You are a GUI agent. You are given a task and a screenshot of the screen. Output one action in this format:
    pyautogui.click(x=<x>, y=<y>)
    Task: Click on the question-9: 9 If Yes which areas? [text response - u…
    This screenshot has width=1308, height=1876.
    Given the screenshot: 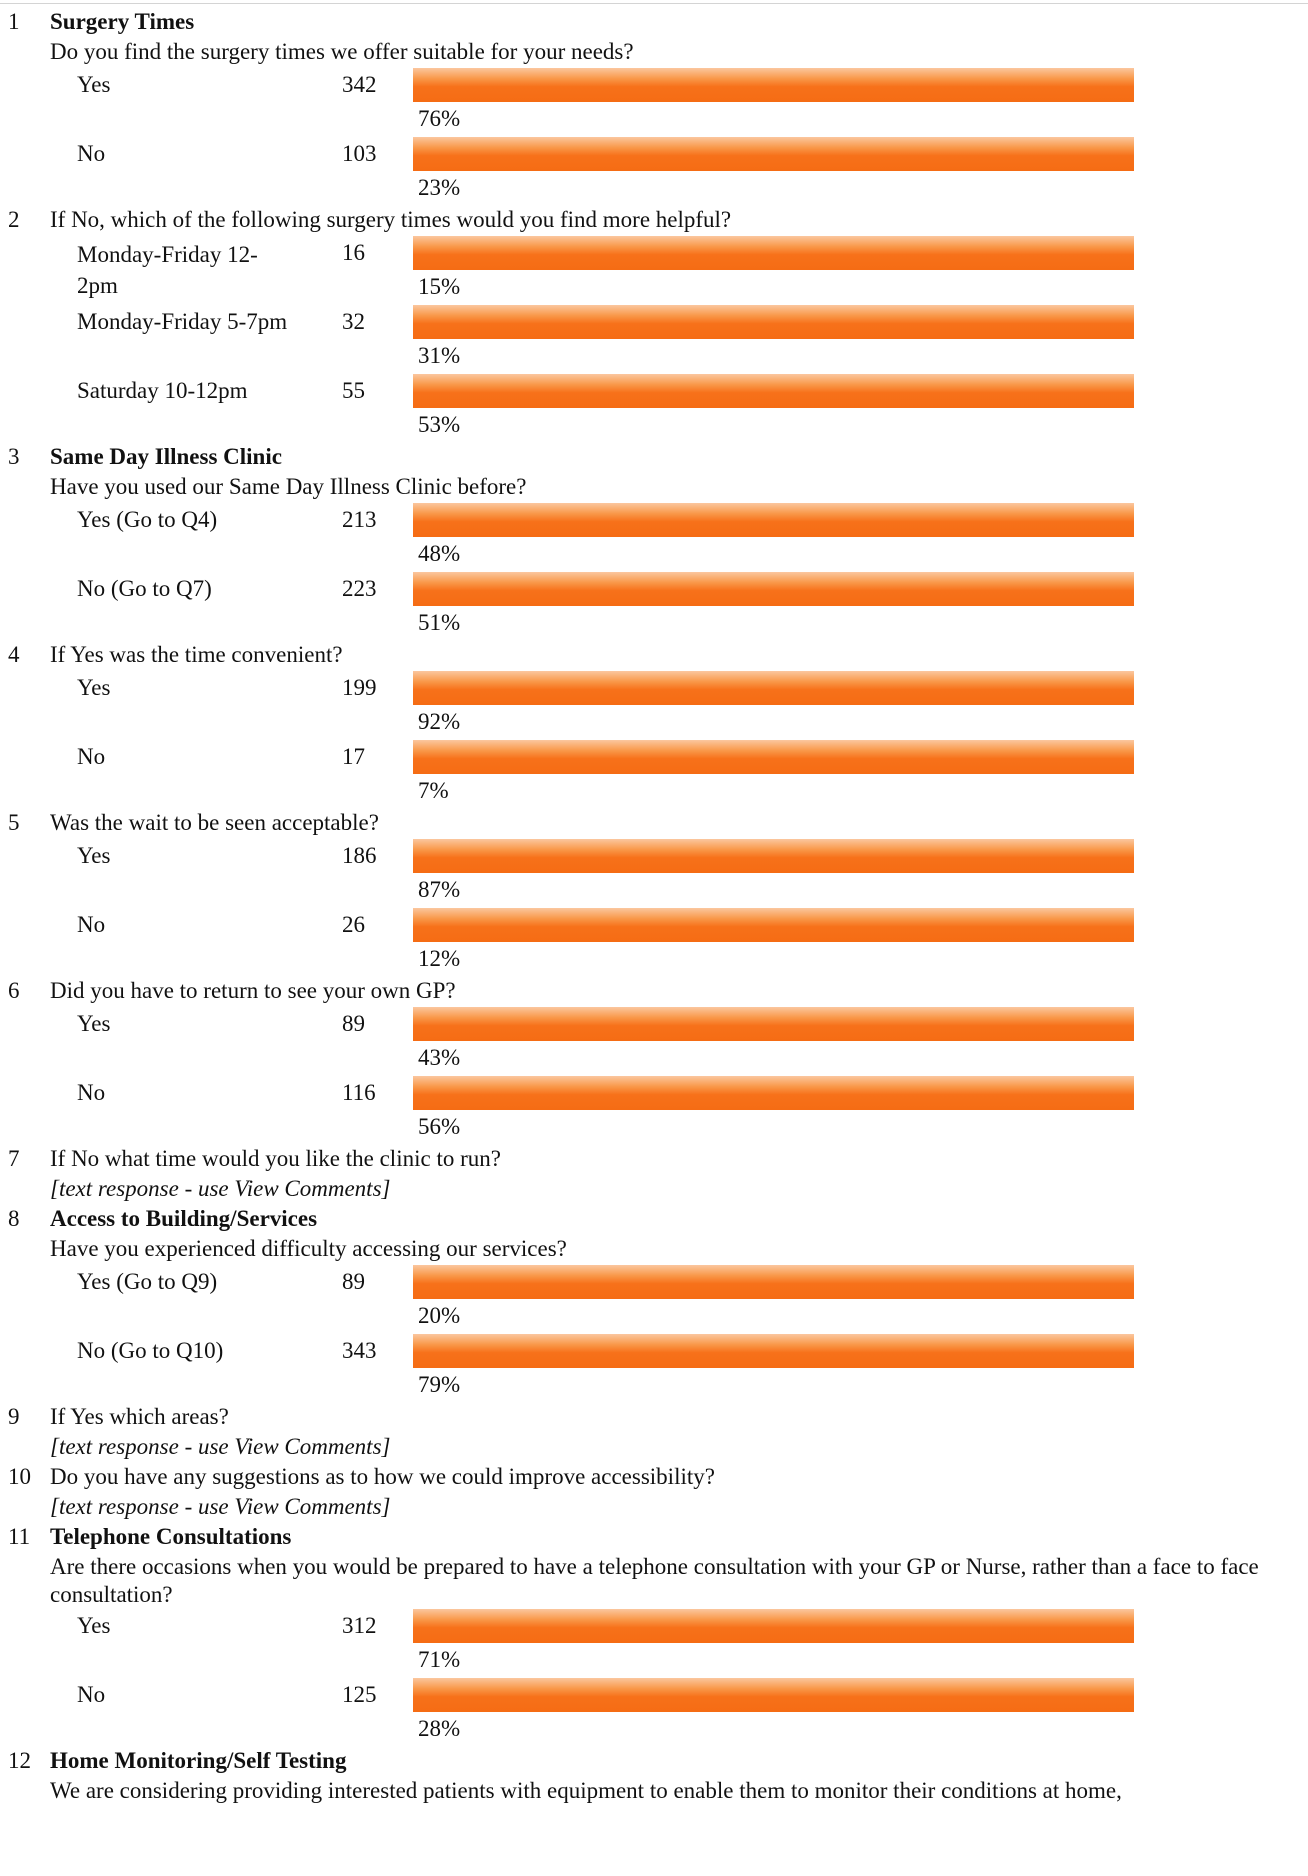 What is the action you would take?
    pyautogui.click(x=654, y=1433)
    